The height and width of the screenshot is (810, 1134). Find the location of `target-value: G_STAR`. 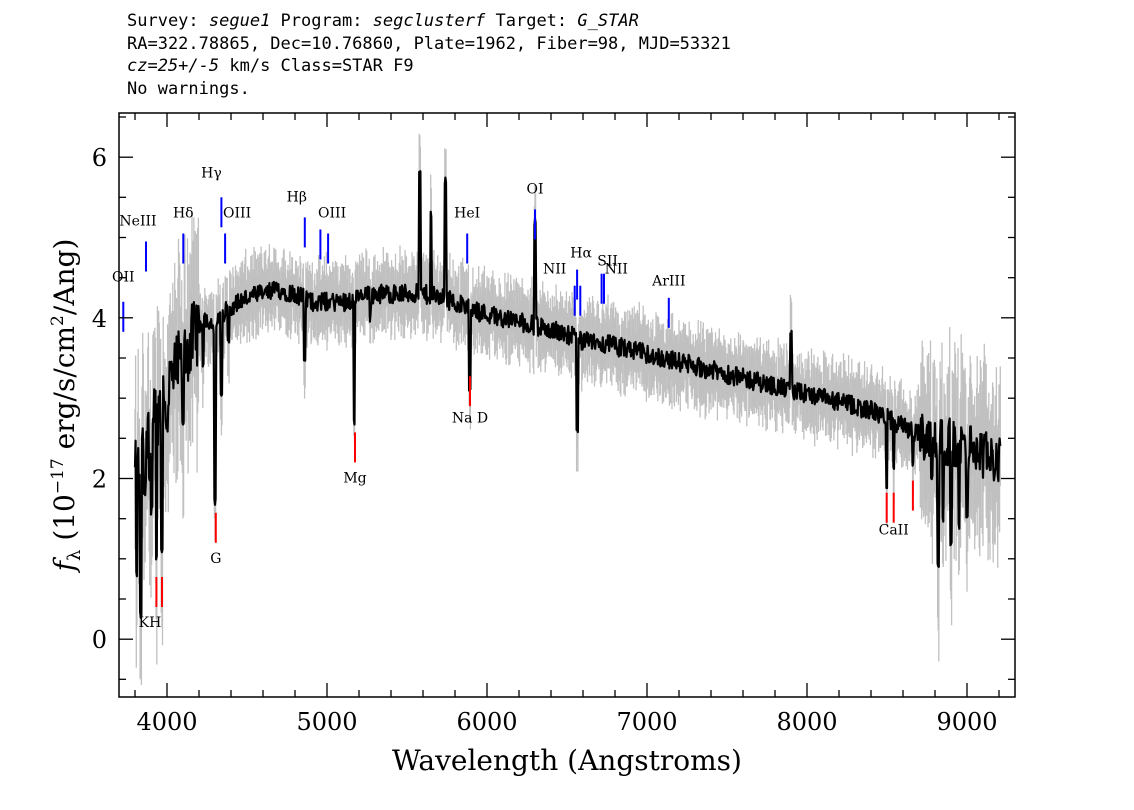

target-value: G_STAR is located at coordinates (608, 21).